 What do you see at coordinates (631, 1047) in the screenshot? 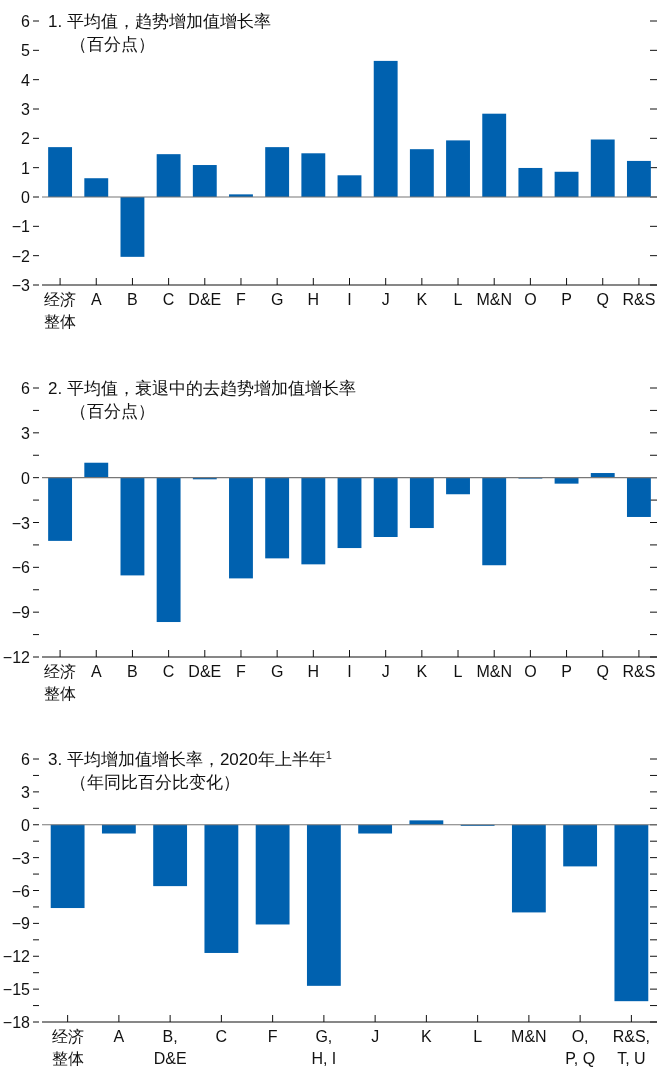
I see `x-tick-label: R&S, T, U` at bounding box center [631, 1047].